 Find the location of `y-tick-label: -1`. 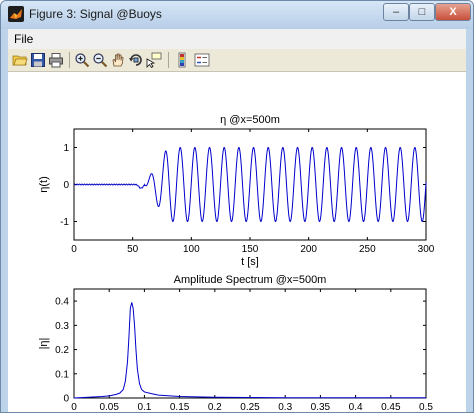

y-tick-label: -1 is located at coordinates (64, 222).